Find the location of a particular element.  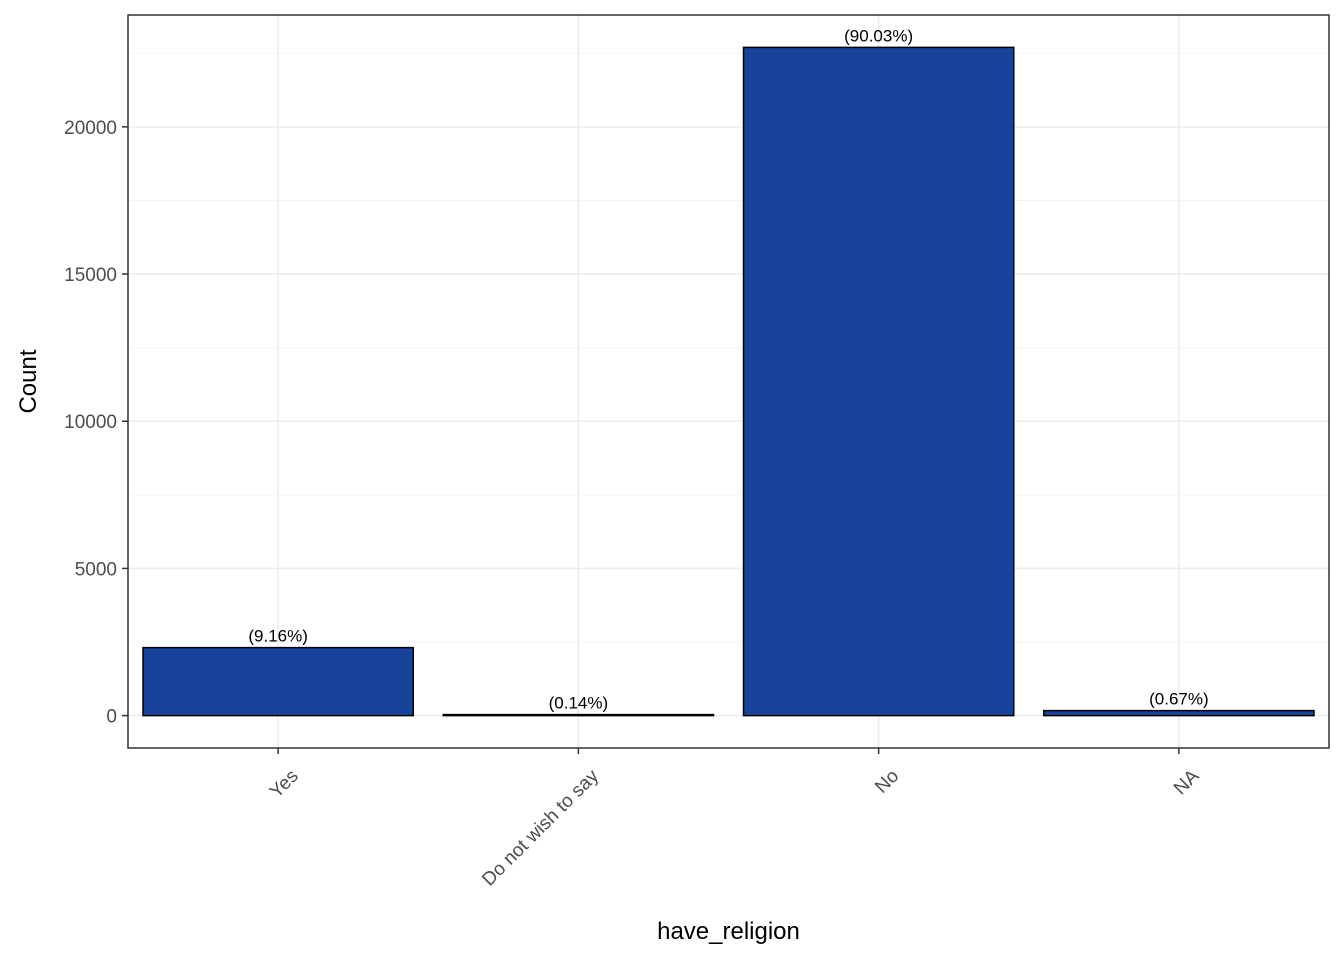

bar-do-not-wish-to-say is located at coordinates (578, 715).